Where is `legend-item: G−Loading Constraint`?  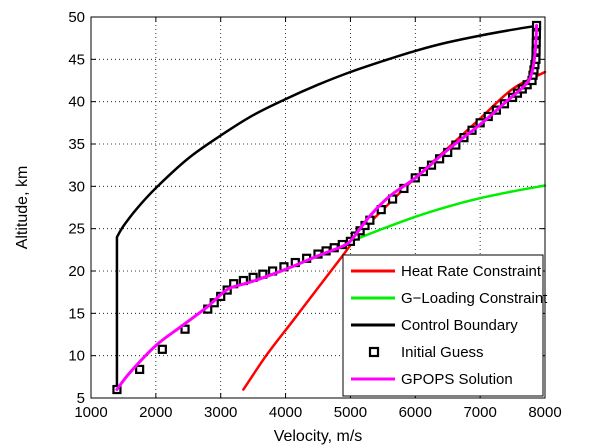 legend-item: G−Loading Constraint is located at coordinates (449, 298).